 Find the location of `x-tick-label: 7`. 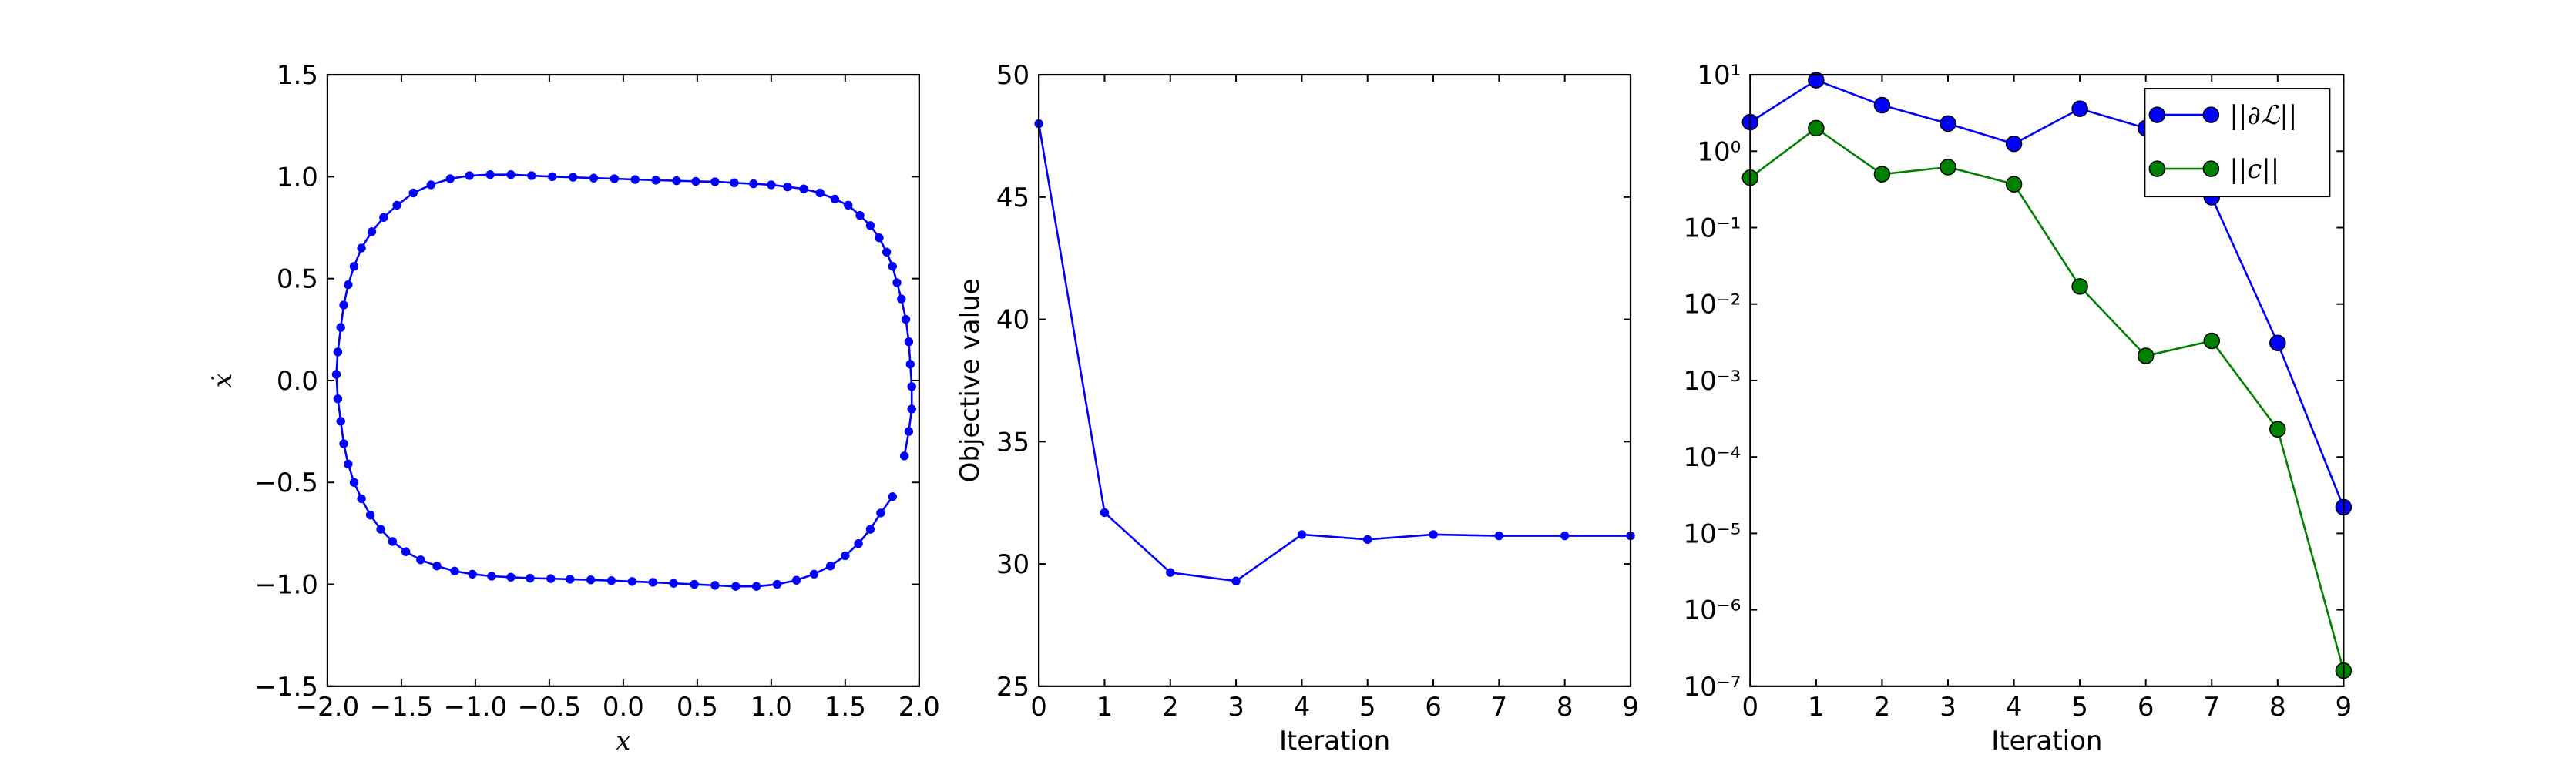

x-tick-label: 7 is located at coordinates (2211, 708).